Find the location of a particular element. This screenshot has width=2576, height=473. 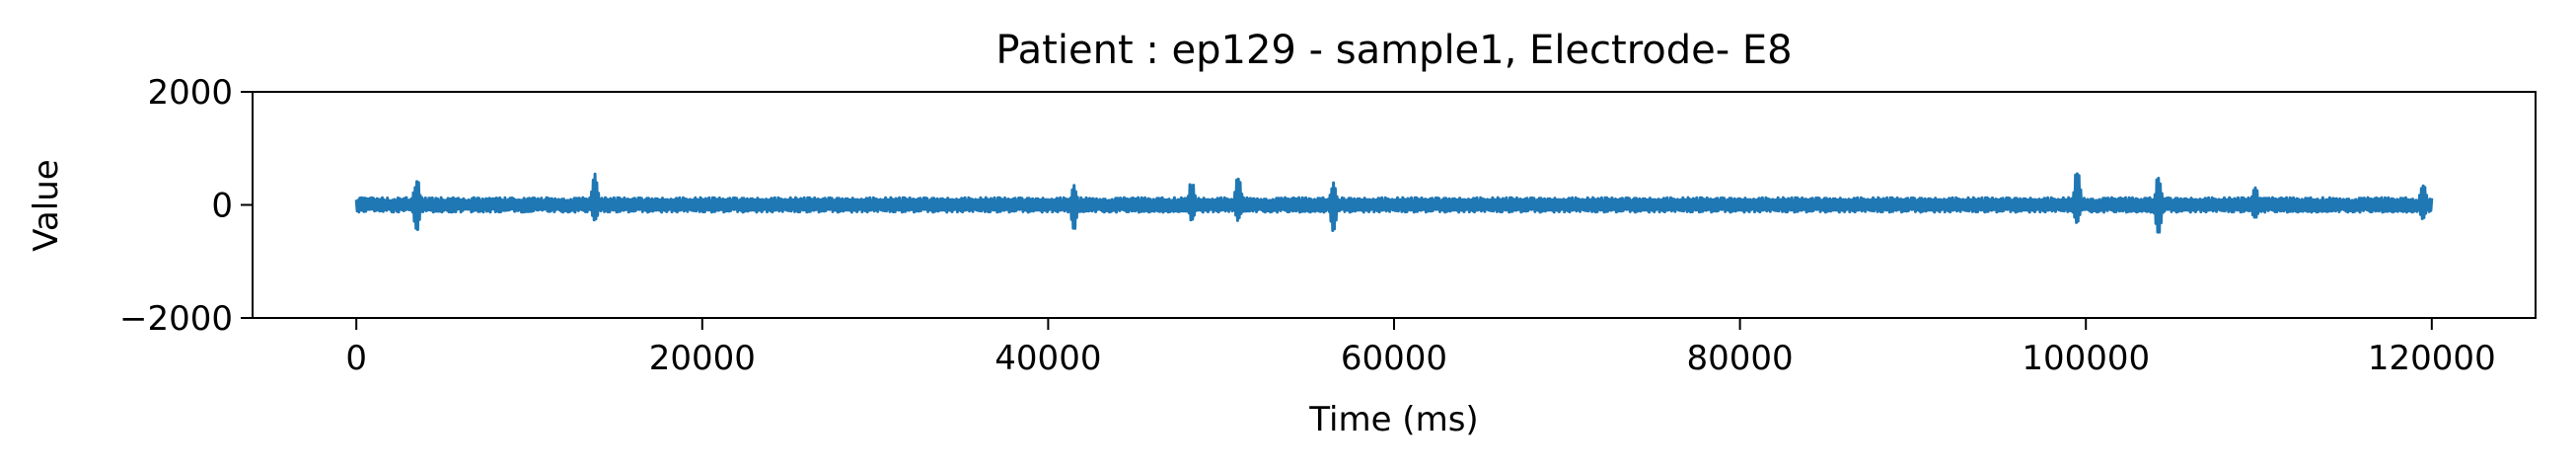

y-axis: −2000 0 2000 is located at coordinates (186, 206).